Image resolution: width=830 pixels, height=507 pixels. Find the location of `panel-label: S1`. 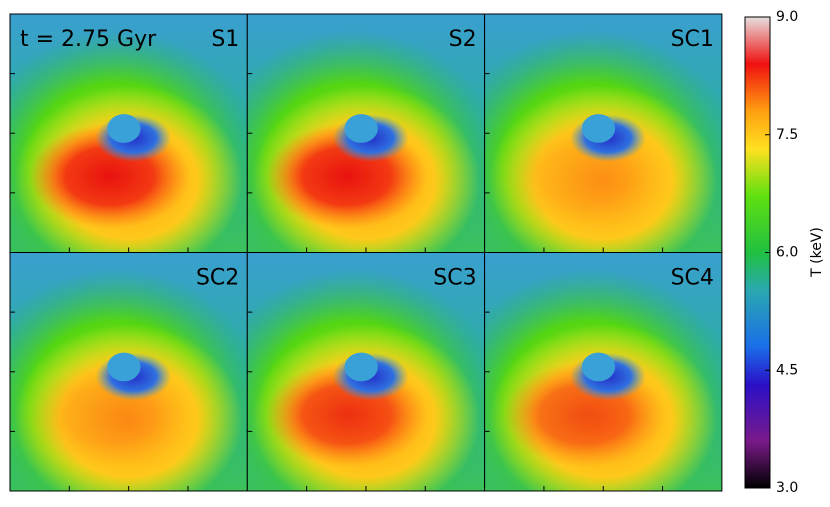

panel-label: S1 is located at coordinates (225, 39).